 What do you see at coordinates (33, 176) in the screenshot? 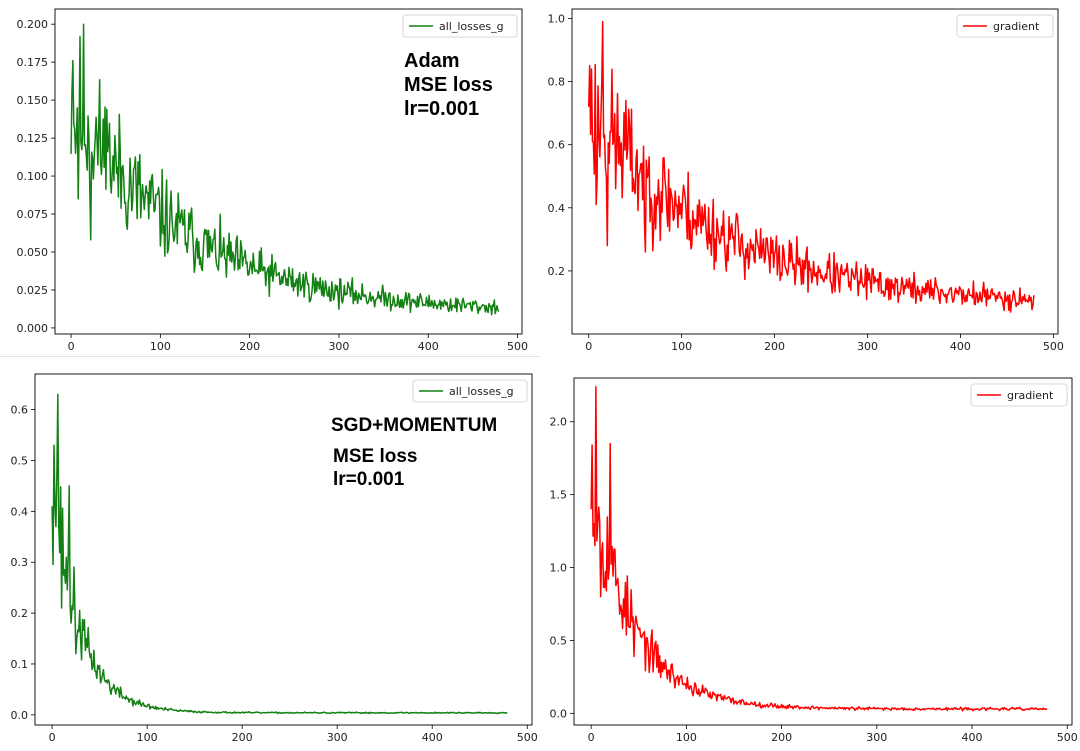
I see `y-tick-label: 0.100` at bounding box center [33, 176].